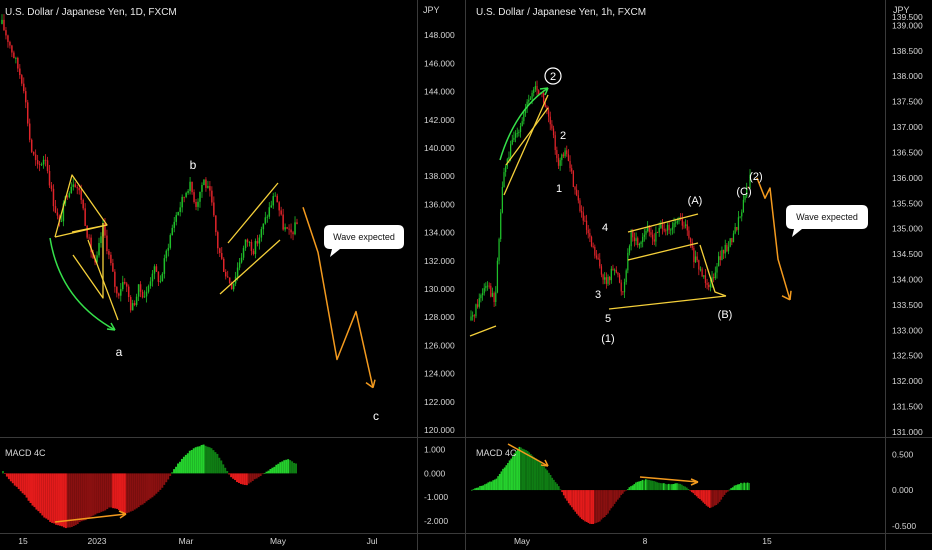 This screenshot has height=550, width=932. Describe the element at coordinates (376, 416) in the screenshot. I see `daily-wave-label-c: c` at that location.